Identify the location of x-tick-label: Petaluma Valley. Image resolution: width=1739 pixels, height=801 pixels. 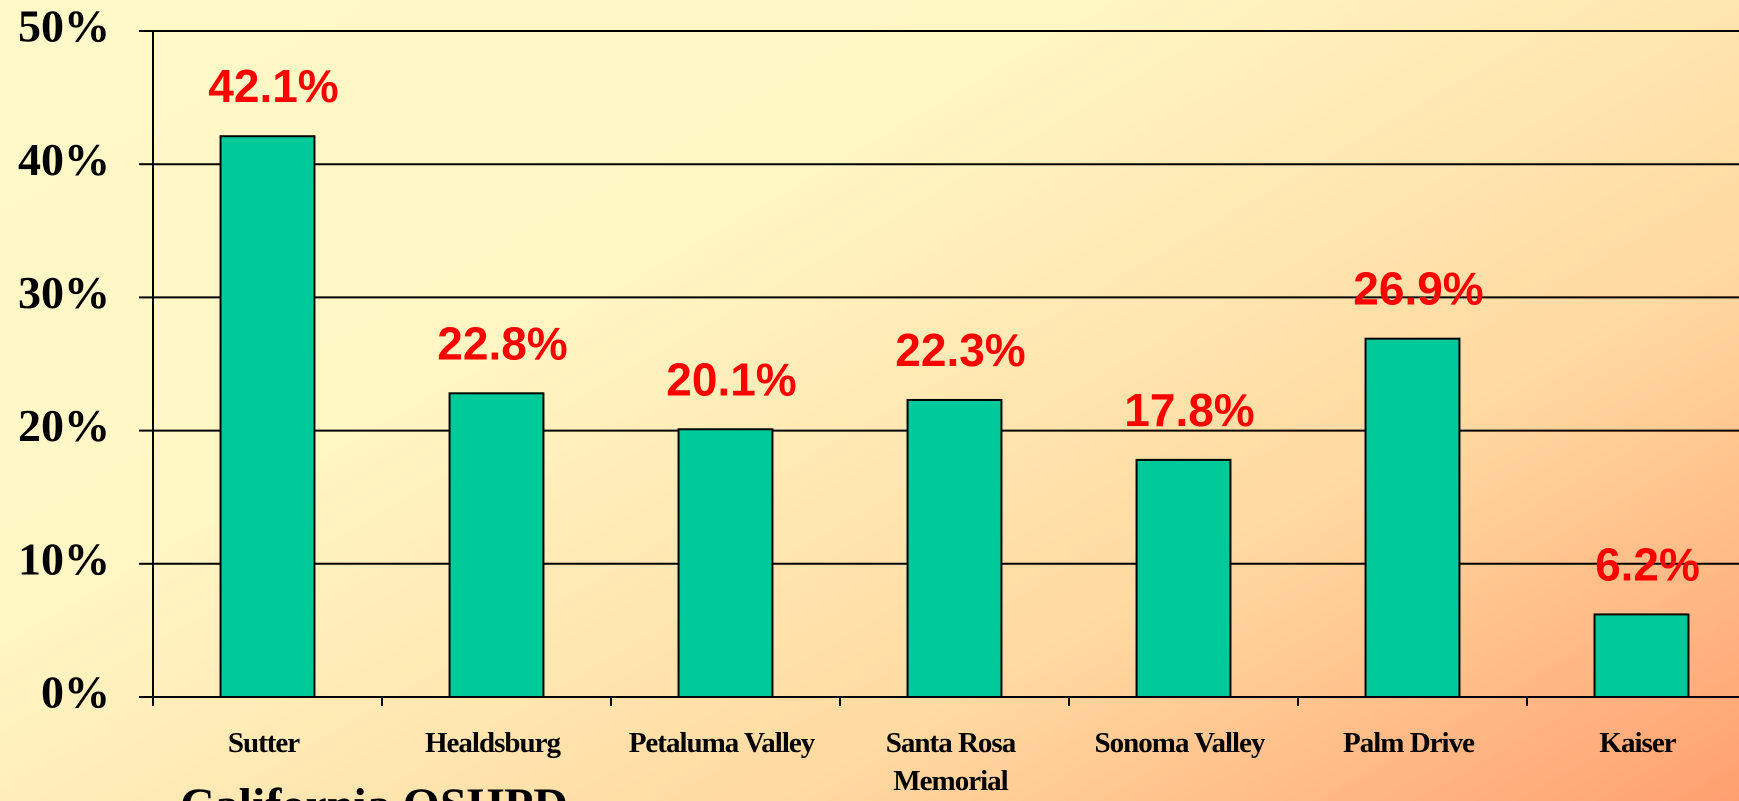
(722, 743).